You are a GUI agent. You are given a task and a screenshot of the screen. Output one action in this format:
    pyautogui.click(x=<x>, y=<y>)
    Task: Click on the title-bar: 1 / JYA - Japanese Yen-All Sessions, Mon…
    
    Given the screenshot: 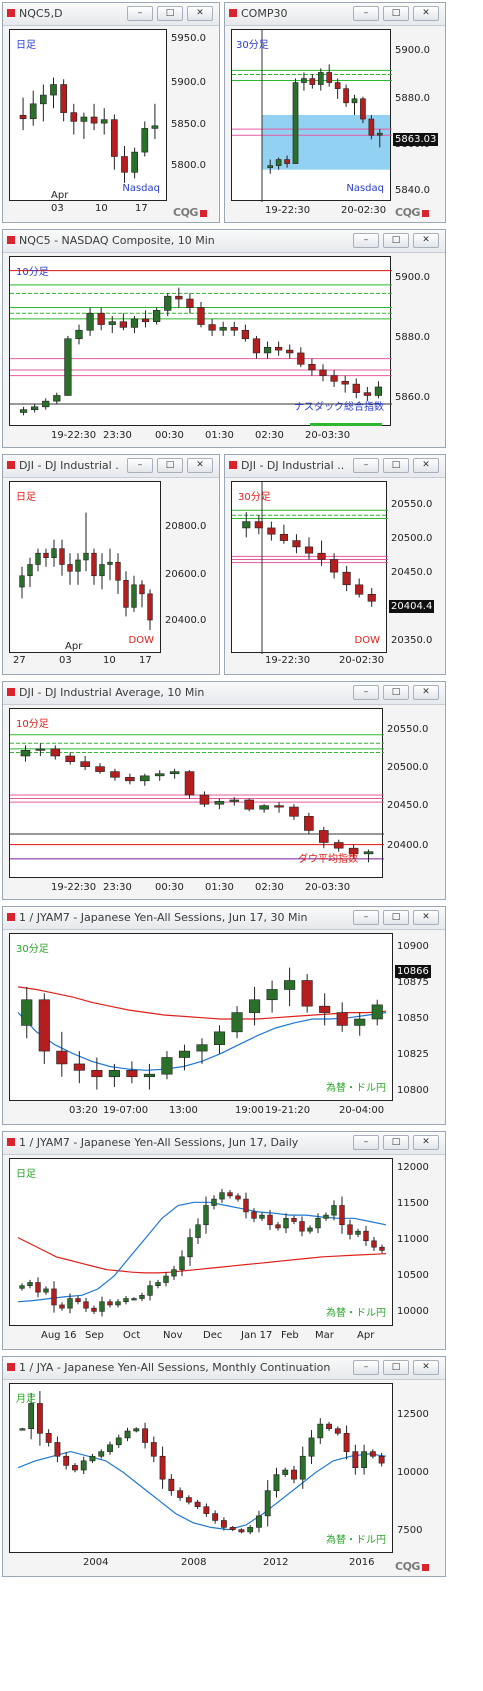 What is the action you would take?
    pyautogui.click(x=224, y=1368)
    